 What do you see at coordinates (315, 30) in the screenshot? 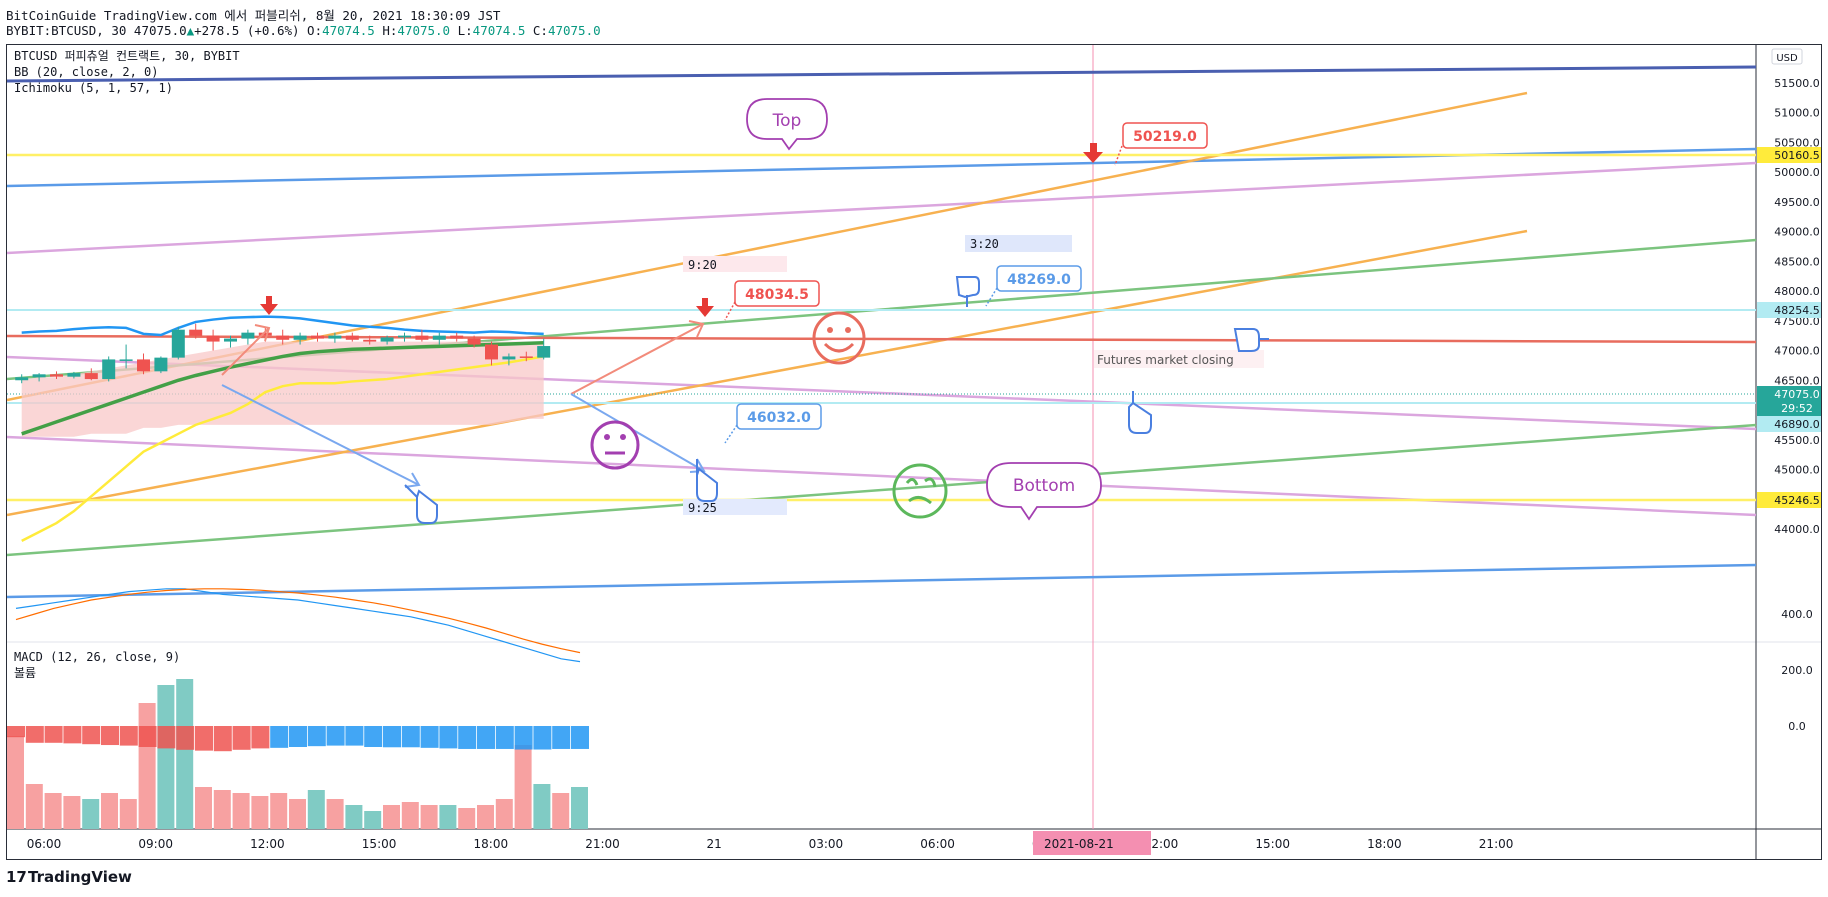
I see `open-label: O:` at bounding box center [315, 30].